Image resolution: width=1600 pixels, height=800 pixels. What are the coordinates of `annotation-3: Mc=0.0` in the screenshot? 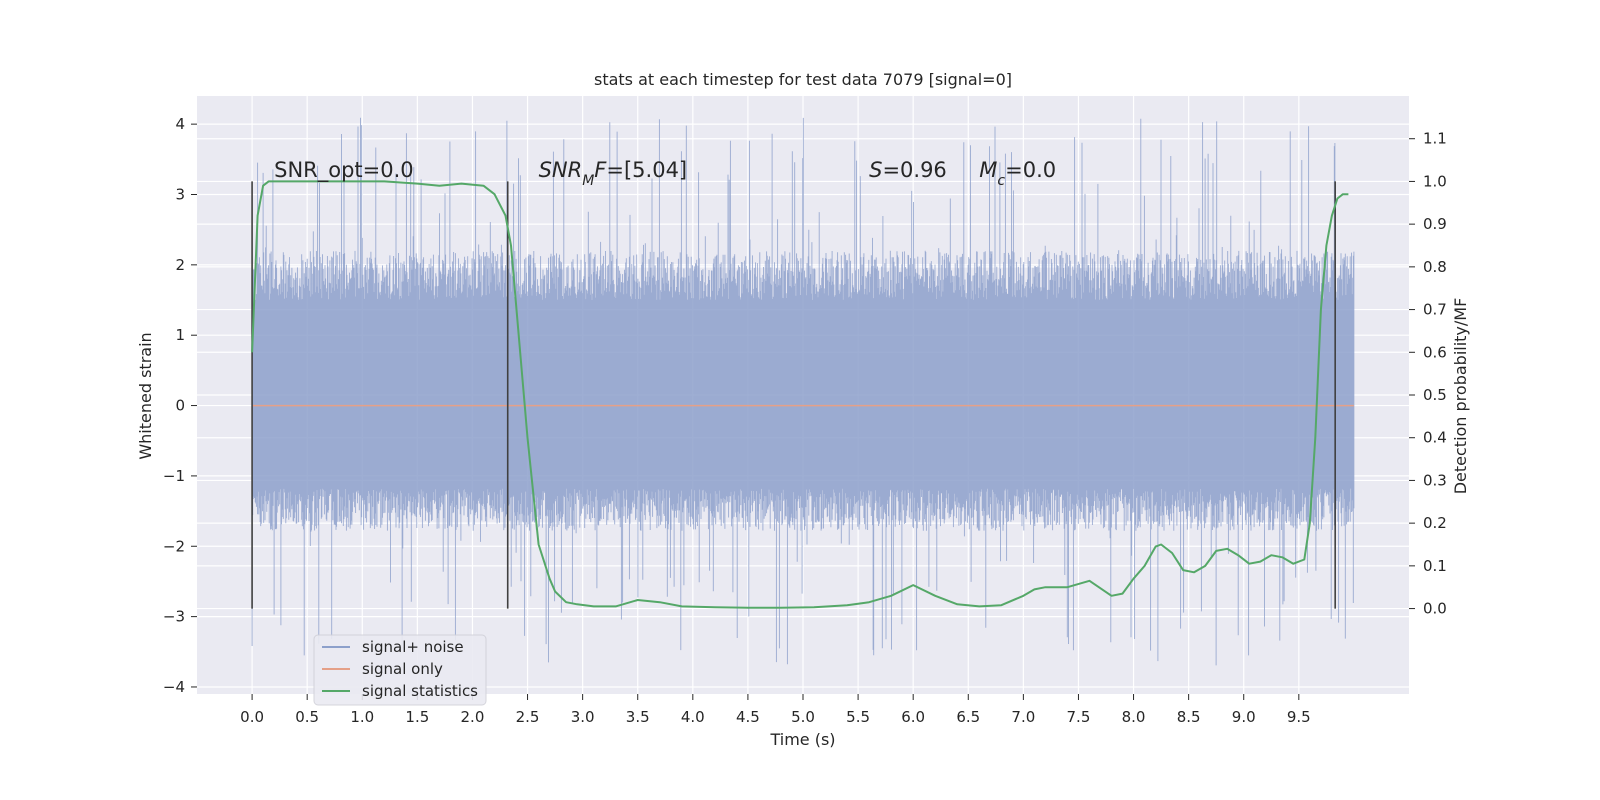 It's located at (1017, 173).